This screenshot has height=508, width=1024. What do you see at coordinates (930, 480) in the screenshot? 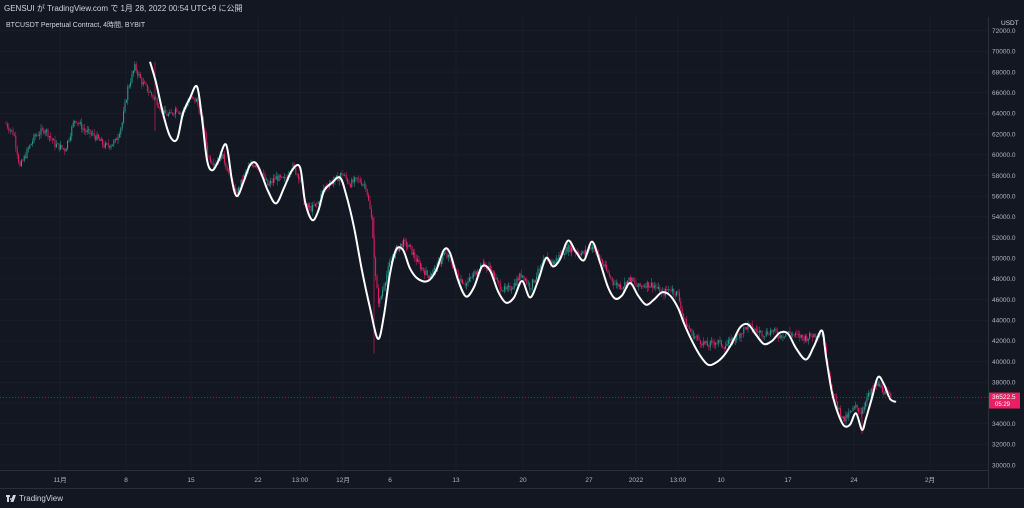
I see `time-tick-label: 2月` at bounding box center [930, 480].